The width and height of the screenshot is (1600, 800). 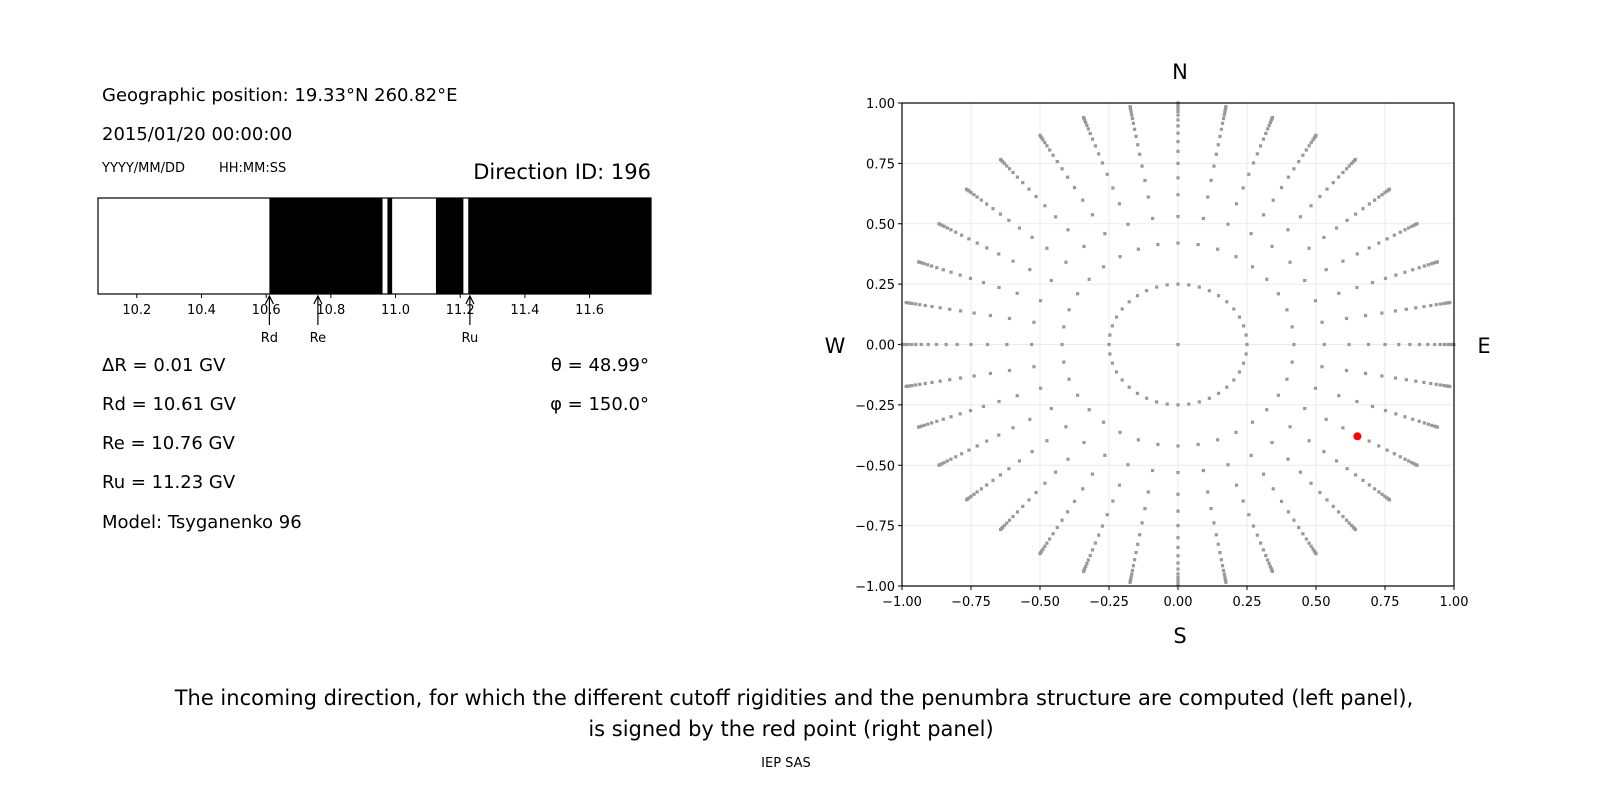 What do you see at coordinates (880, 225) in the screenshot?
I see `y-tick-label: 0.50` at bounding box center [880, 225].